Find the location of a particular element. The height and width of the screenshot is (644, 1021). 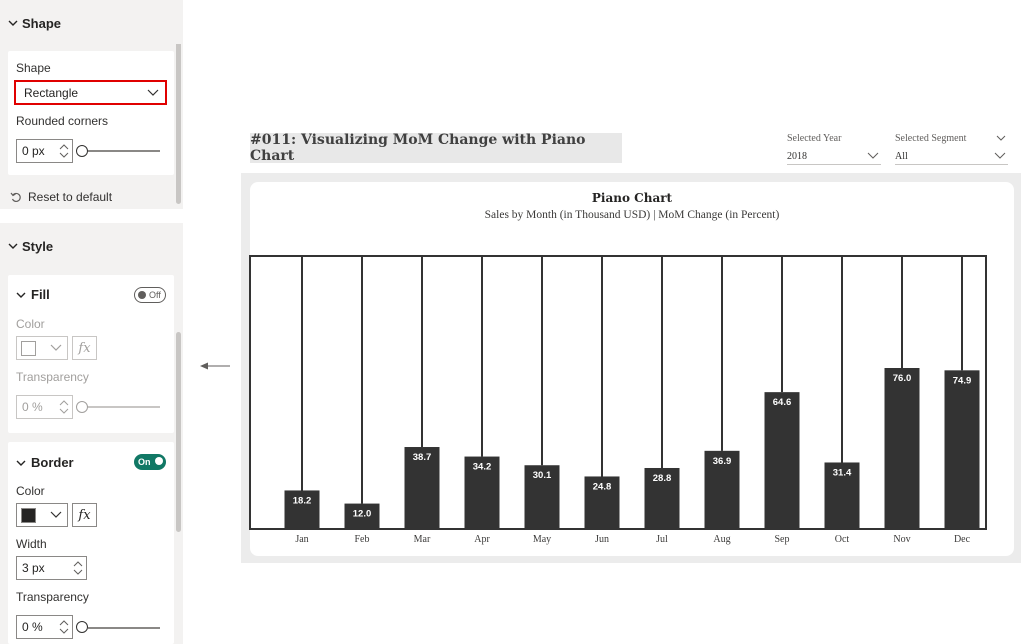

shape-section-title: Shape is located at coordinates (42, 23).